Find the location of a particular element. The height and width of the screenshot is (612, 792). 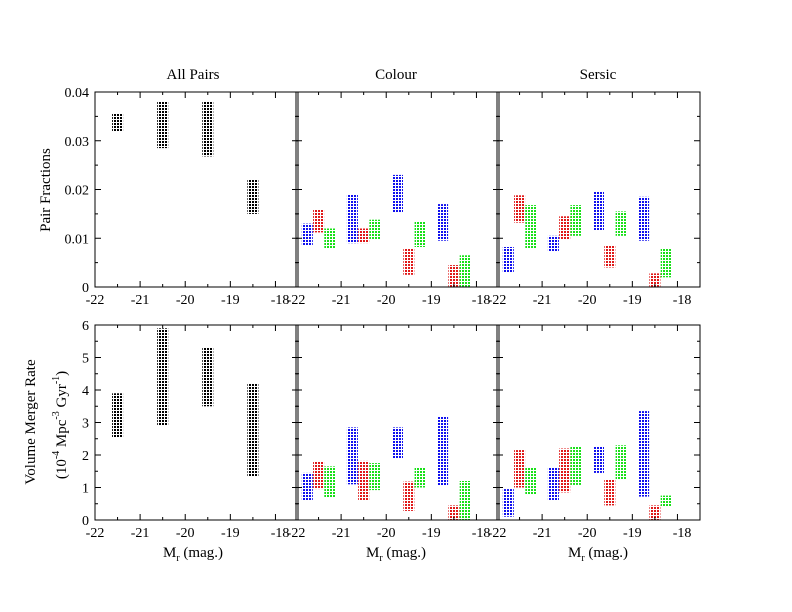

title-sersic: Sersic is located at coordinates (598, 75).